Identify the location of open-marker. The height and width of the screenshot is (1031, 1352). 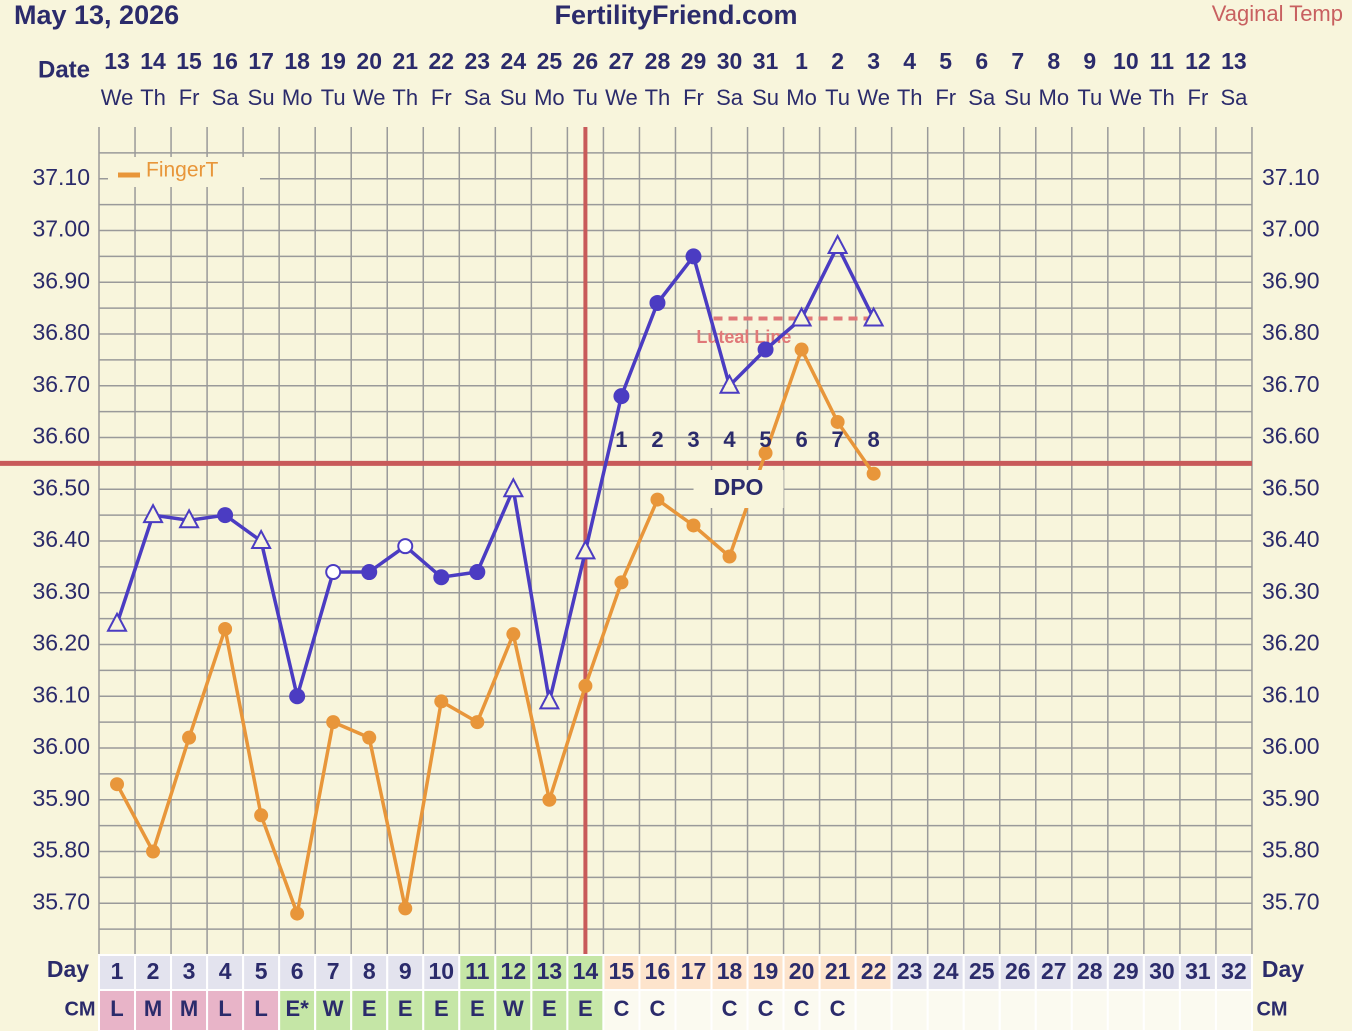
(405, 546).